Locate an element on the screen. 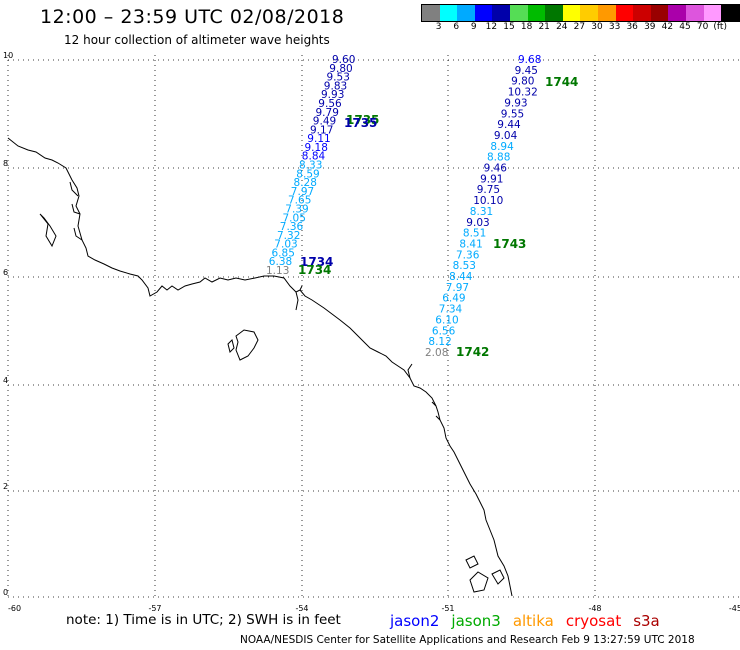 This screenshot has height=650, width=740. x-tick-label: -57 is located at coordinates (154, 608).